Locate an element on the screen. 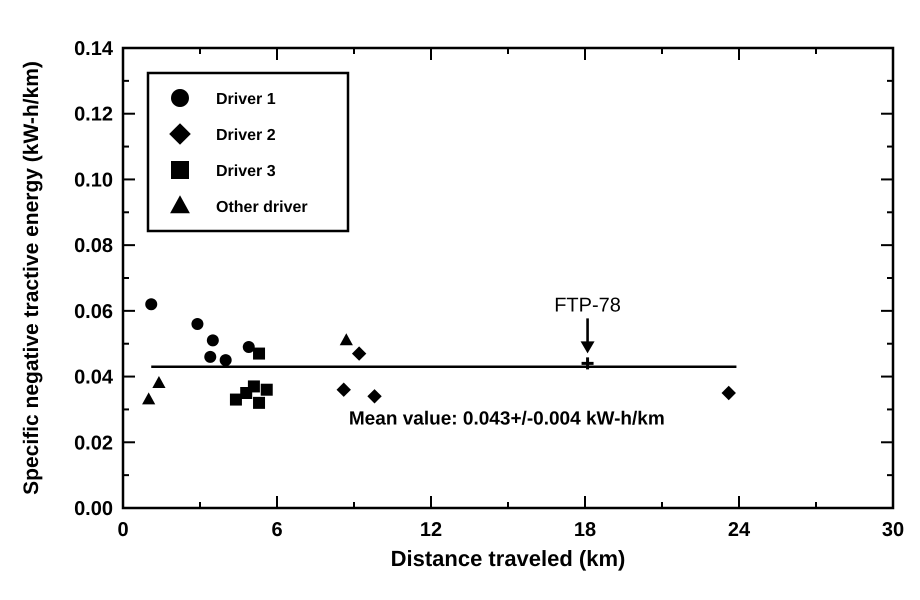 Image resolution: width=920 pixels, height=600 pixels. x-tick-label: 6 is located at coordinates (277, 530).